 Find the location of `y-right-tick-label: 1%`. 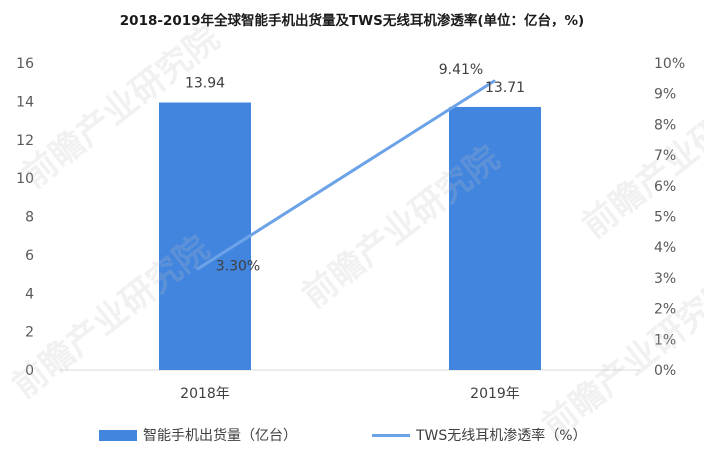

y-right-tick-label: 1% is located at coordinates (665, 340).